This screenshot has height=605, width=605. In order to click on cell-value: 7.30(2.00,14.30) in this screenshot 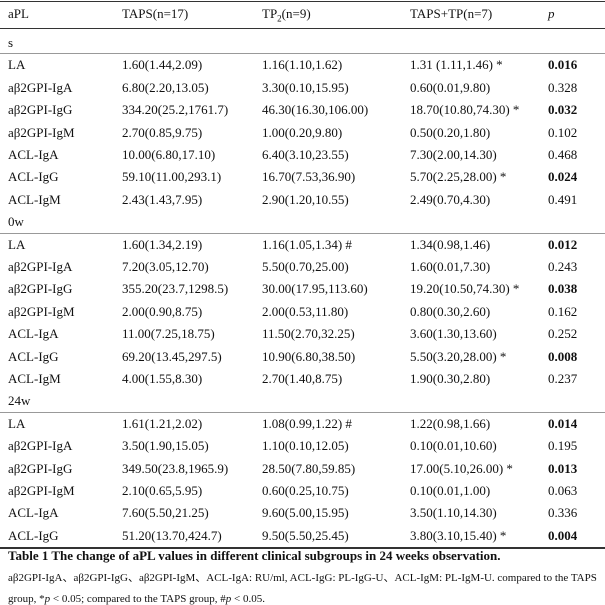, I will do `click(453, 154)`.